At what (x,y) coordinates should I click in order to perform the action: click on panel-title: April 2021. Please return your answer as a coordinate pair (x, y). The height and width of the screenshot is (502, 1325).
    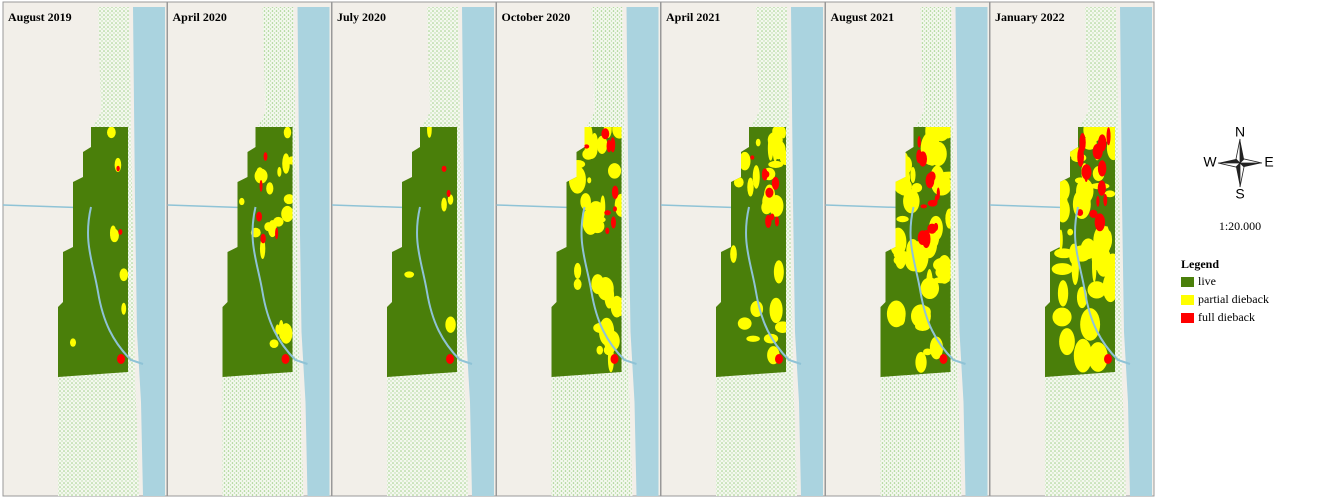
    Looking at the image, I should click on (693, 17).